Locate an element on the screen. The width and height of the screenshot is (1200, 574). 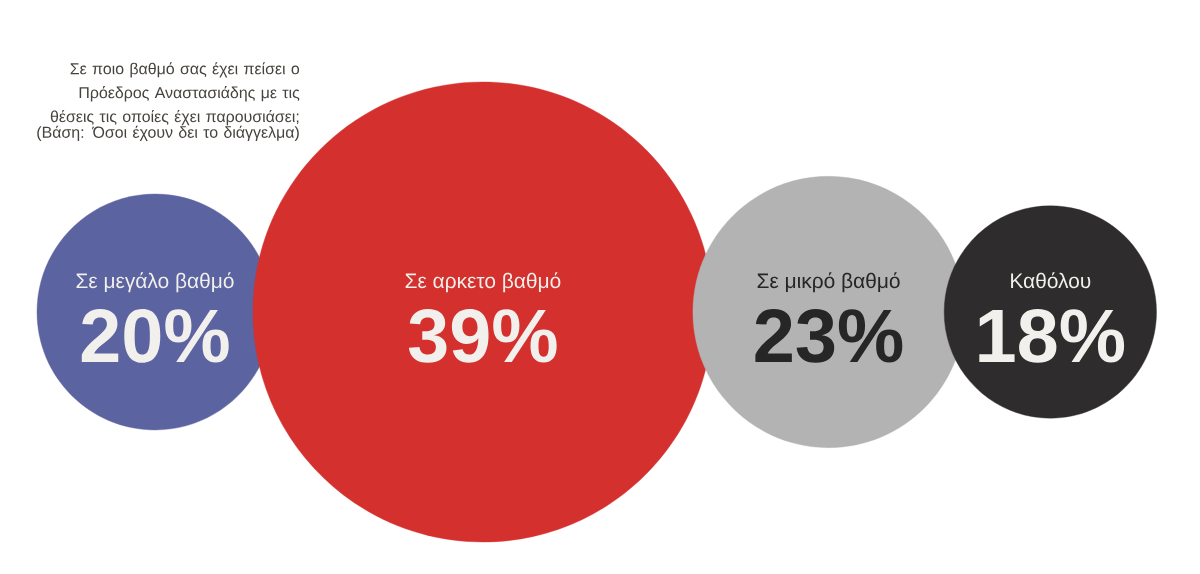
category-label: Σε μεγάλο βαθμό is located at coordinates (155, 282).